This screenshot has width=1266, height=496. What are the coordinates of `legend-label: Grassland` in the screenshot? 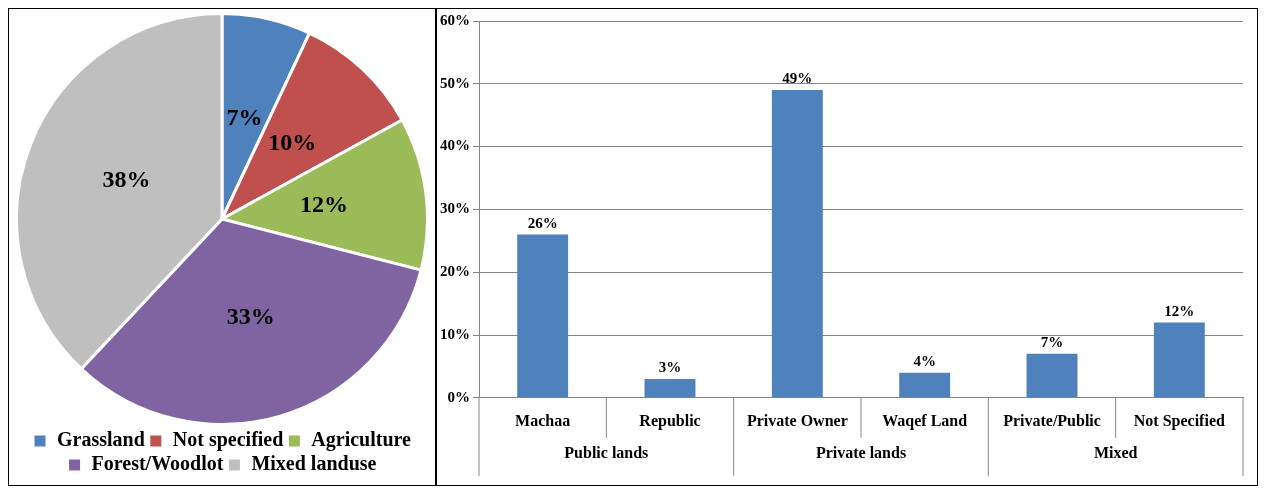 It's located at (101, 439).